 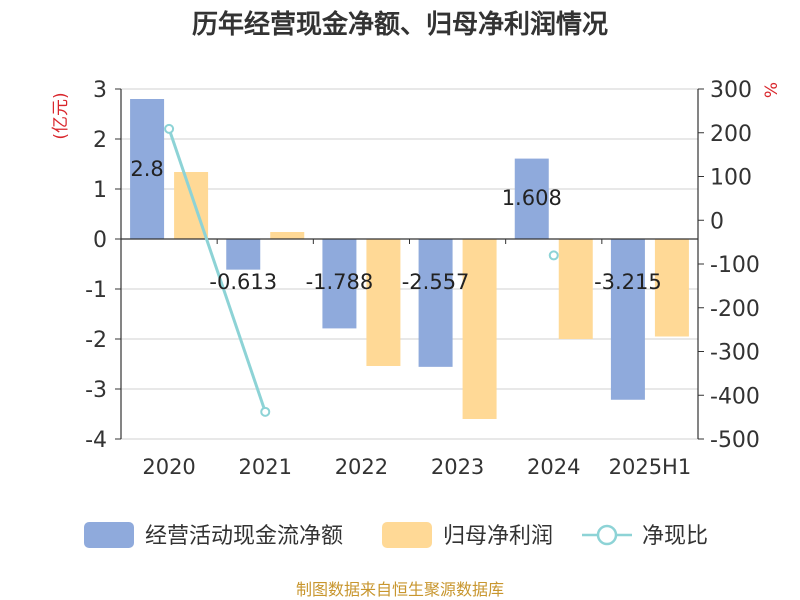 What do you see at coordinates (457, 467) in the screenshot?
I see `x-tick-label: 2023` at bounding box center [457, 467].